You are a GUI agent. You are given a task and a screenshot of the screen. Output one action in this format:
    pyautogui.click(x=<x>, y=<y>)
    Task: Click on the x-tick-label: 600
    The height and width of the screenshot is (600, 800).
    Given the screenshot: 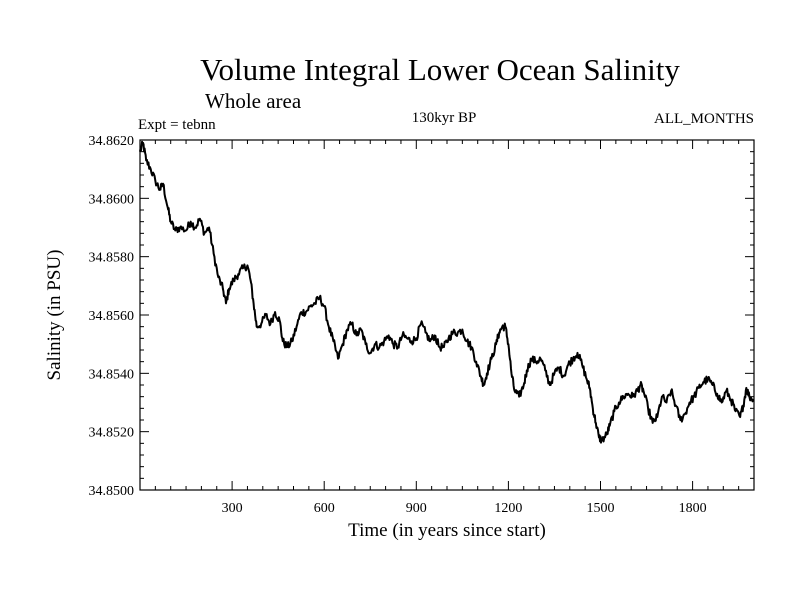 What is the action you would take?
    pyautogui.click(x=324, y=508)
    